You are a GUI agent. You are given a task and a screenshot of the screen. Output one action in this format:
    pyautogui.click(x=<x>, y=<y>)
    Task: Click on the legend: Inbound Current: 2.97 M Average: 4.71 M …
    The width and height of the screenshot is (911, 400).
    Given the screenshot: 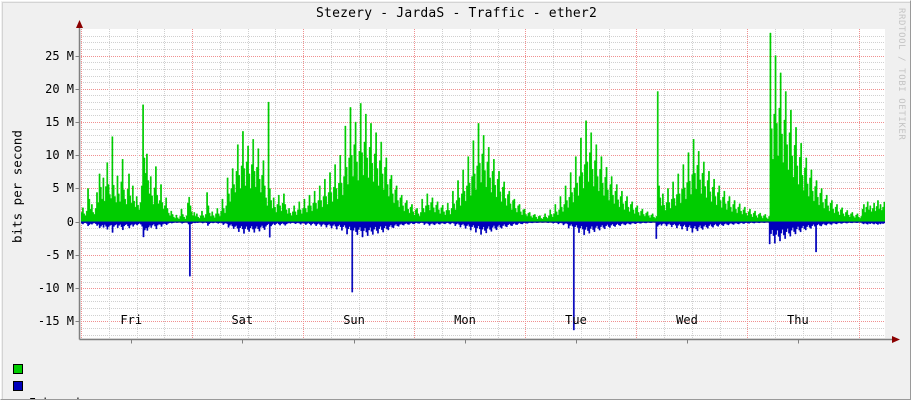 What is the action you would take?
    pyautogui.click(x=458, y=380)
    